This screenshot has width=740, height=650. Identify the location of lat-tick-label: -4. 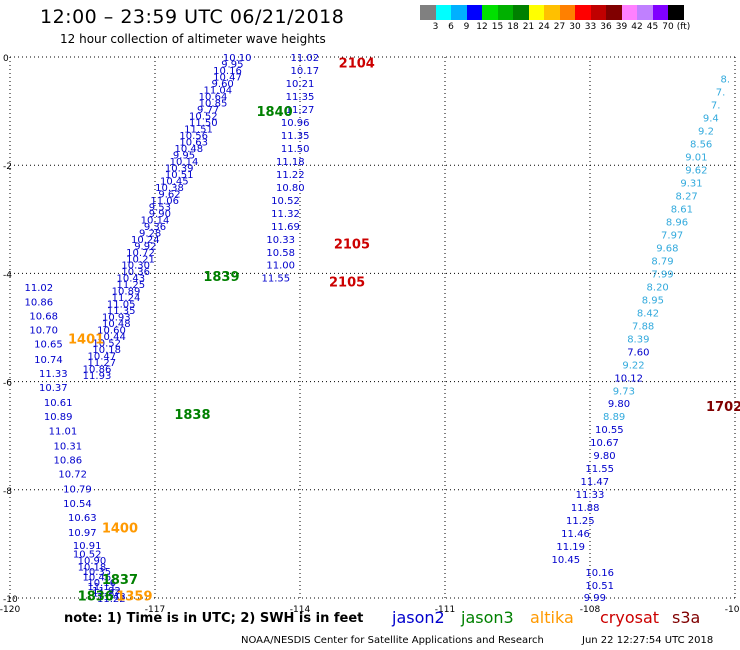
(7, 275).